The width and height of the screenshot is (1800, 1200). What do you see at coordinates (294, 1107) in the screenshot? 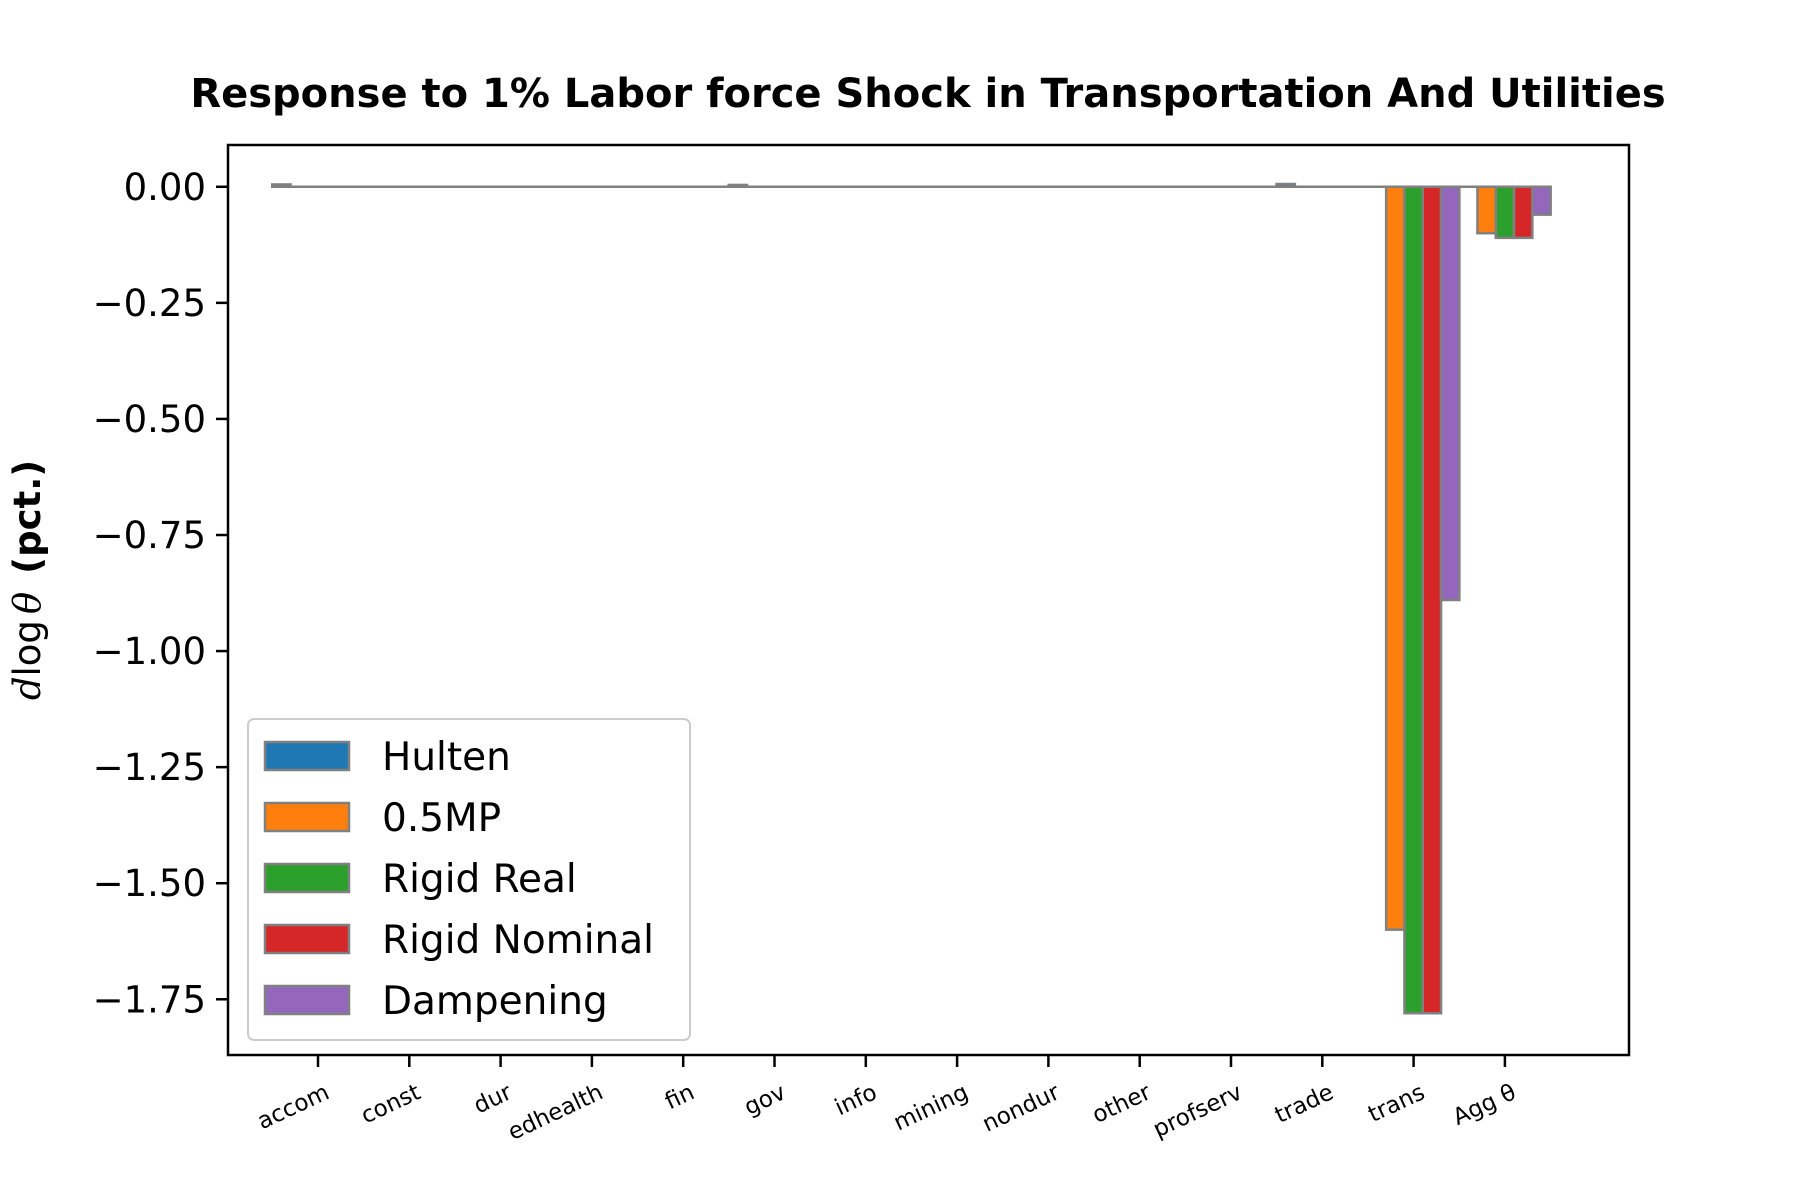
I see `x-tick-label: accom` at bounding box center [294, 1107].